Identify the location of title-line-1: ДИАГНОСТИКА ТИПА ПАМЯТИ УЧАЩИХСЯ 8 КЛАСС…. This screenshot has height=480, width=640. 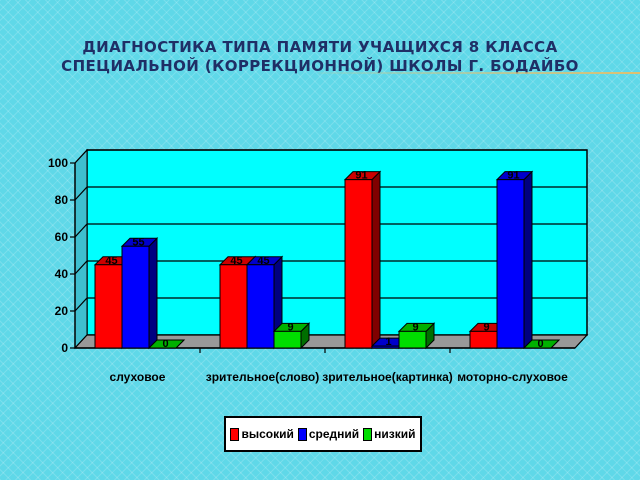
(320, 47).